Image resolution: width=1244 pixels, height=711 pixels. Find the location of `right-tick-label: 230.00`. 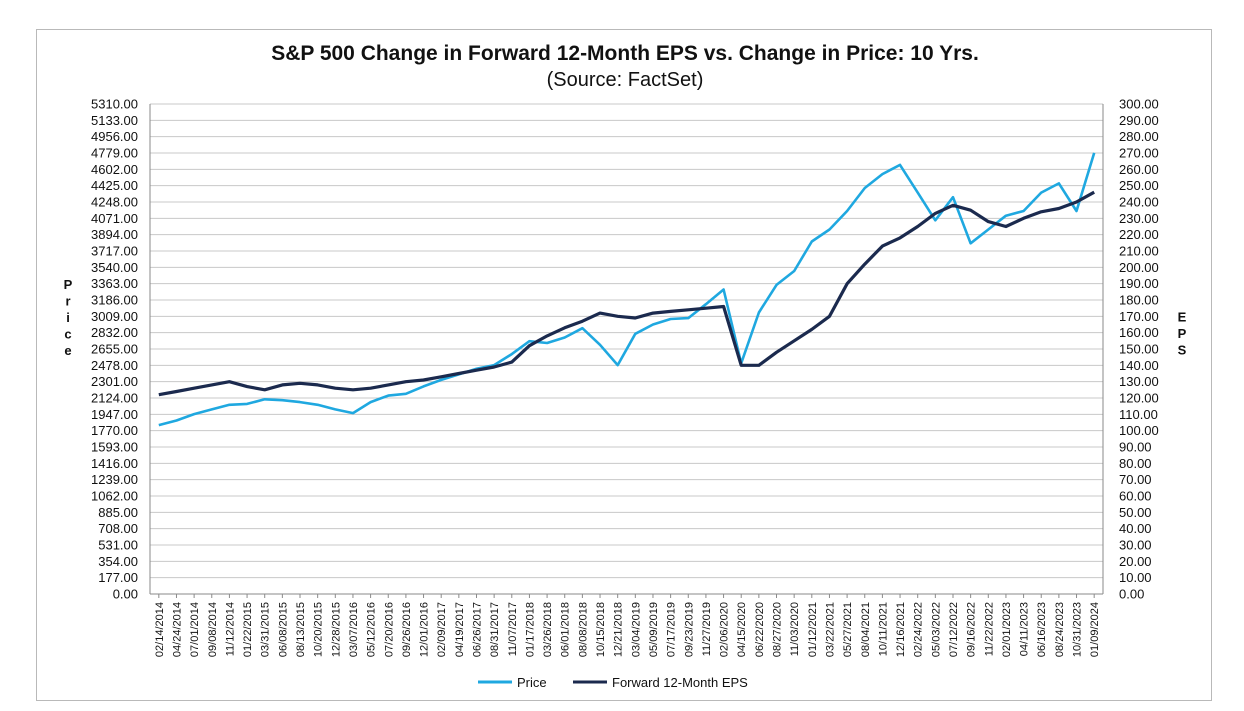

right-tick-label: 230.00 is located at coordinates (1139, 218).